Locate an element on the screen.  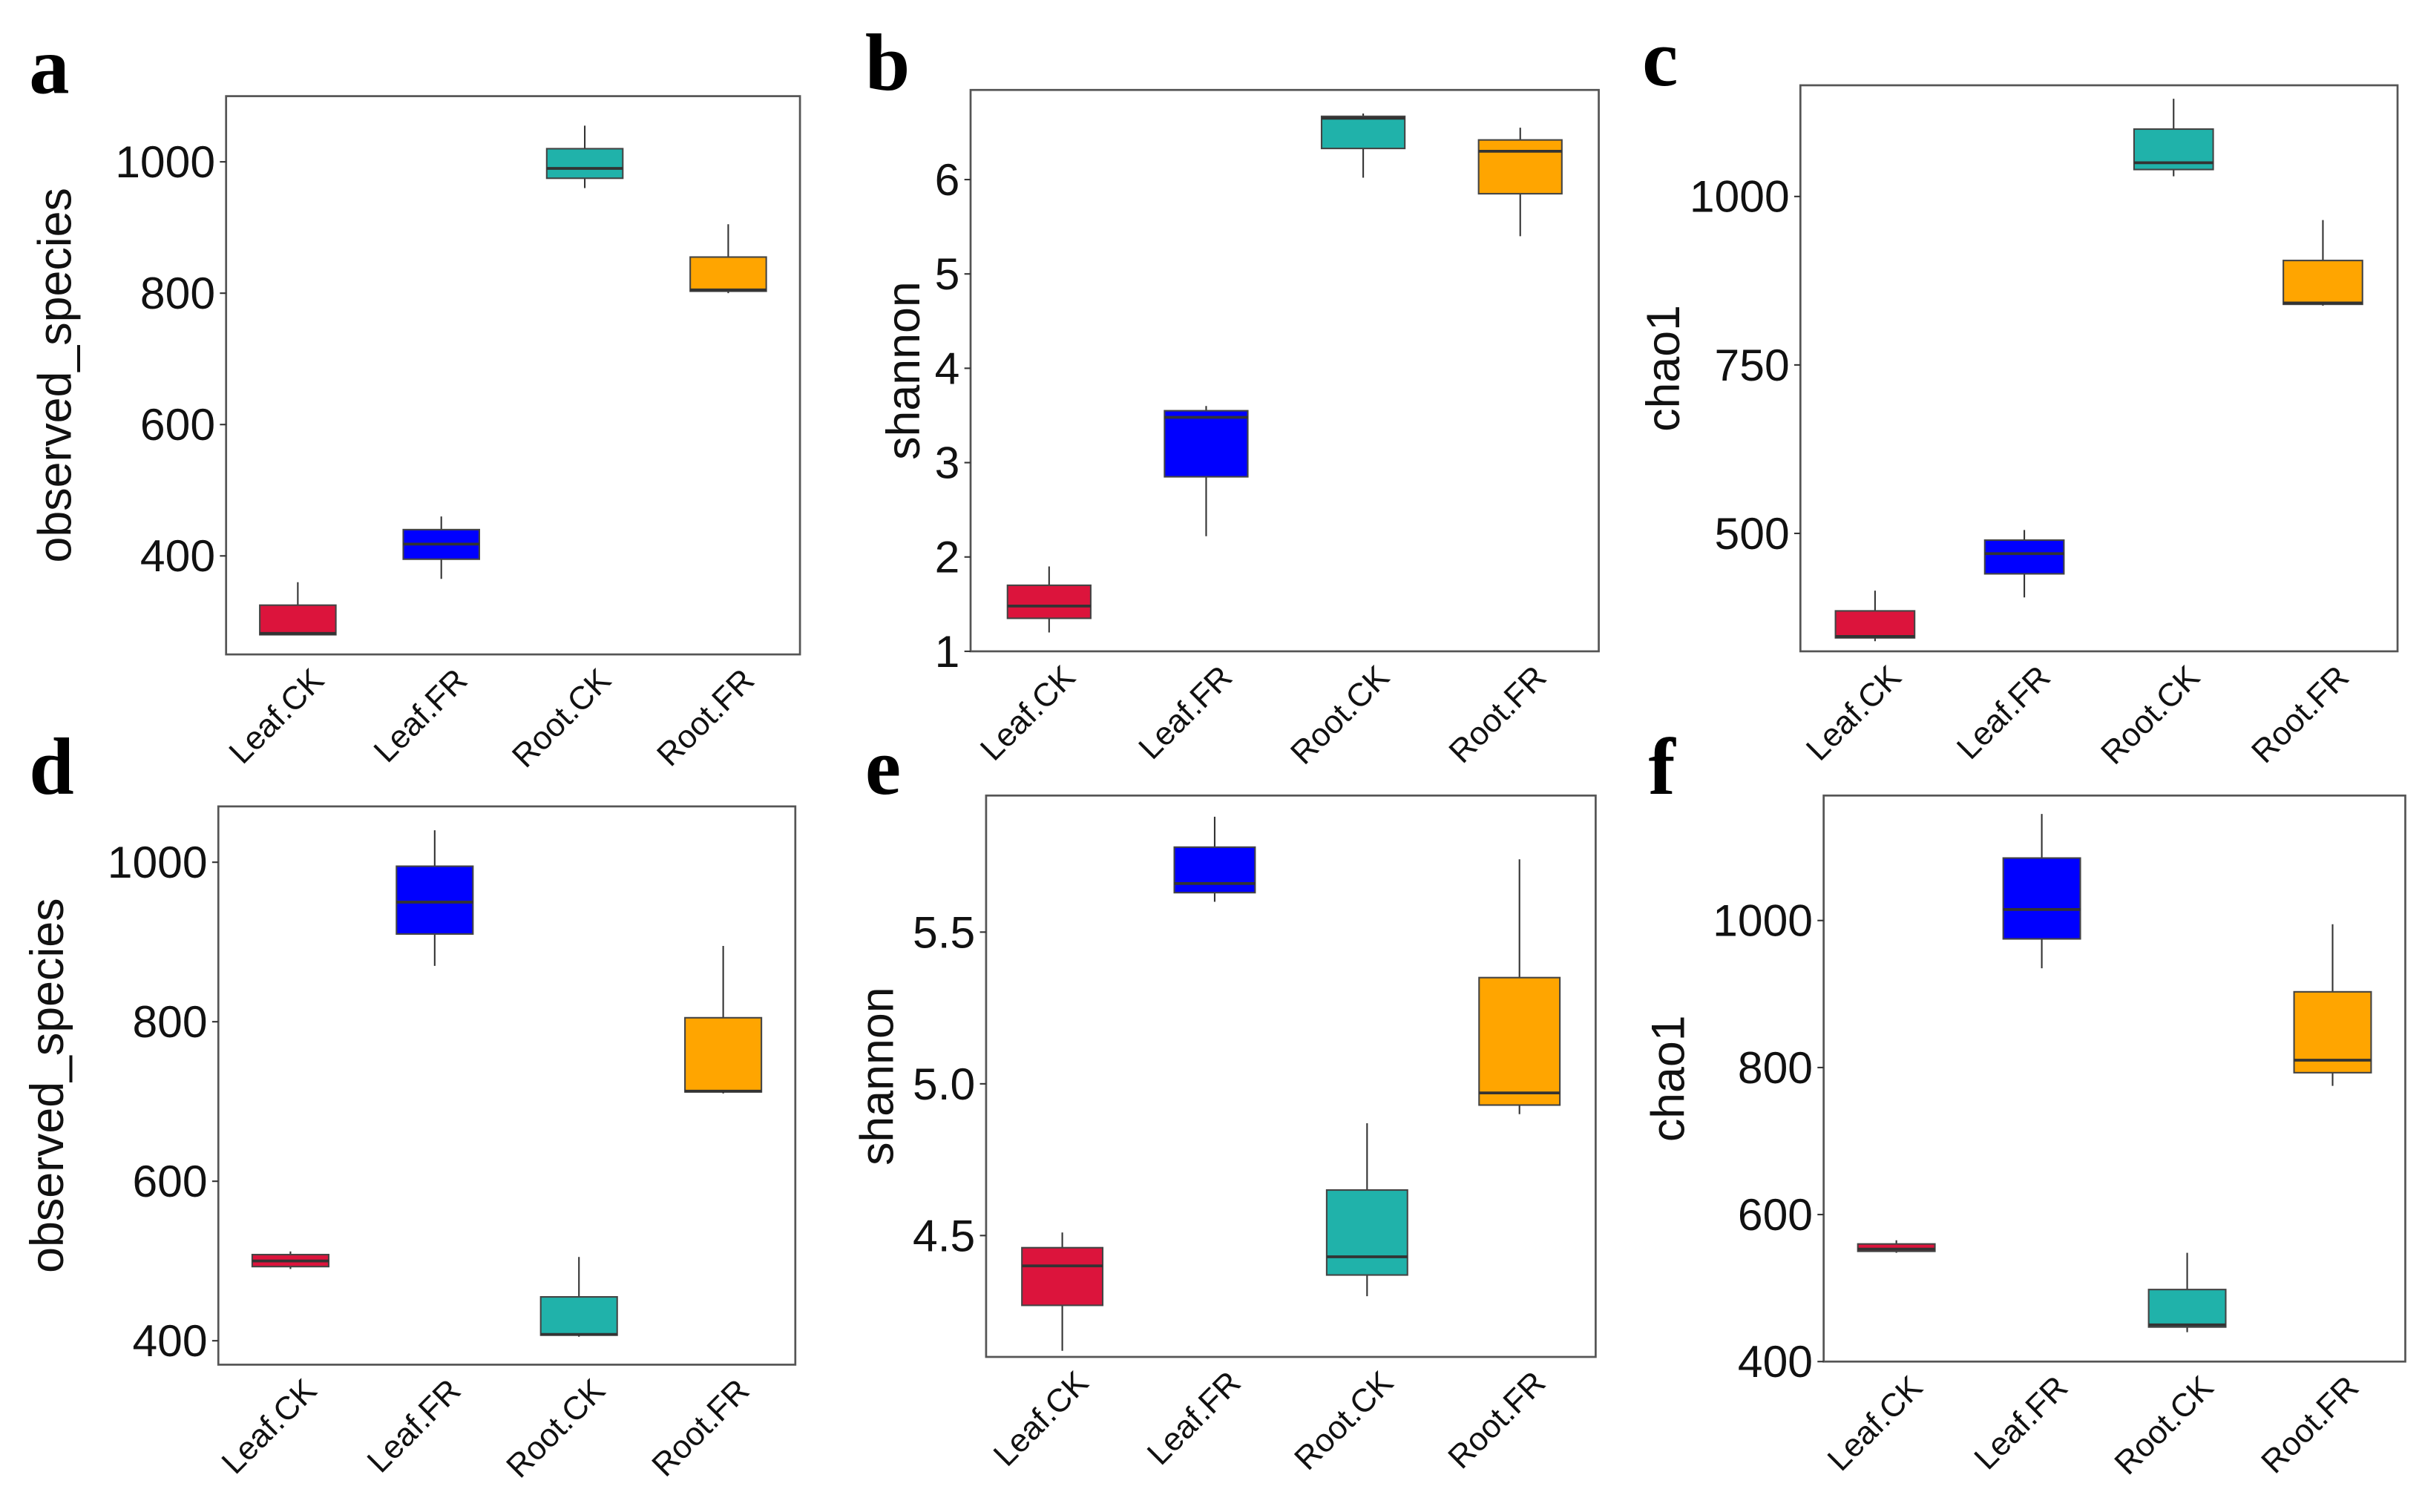
y-tick-label: 2 is located at coordinates (947, 557).